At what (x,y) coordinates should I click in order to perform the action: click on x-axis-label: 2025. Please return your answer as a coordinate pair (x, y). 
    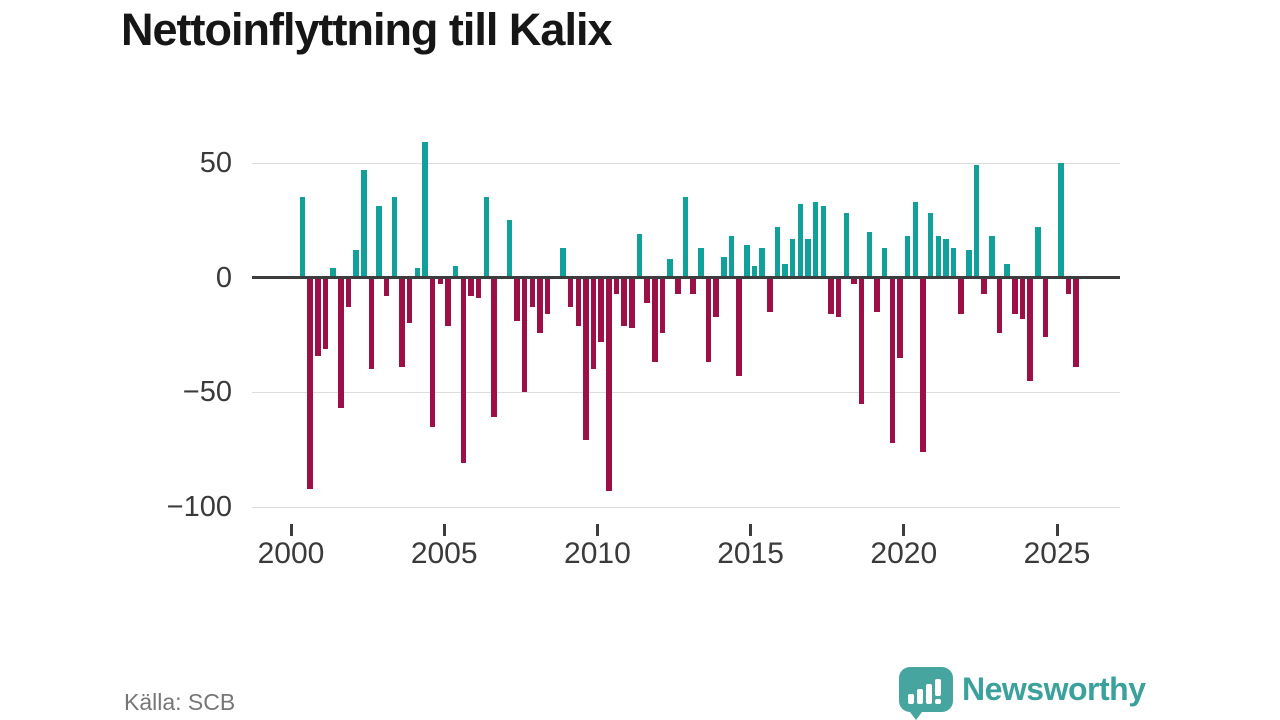
    Looking at the image, I should click on (1057, 553).